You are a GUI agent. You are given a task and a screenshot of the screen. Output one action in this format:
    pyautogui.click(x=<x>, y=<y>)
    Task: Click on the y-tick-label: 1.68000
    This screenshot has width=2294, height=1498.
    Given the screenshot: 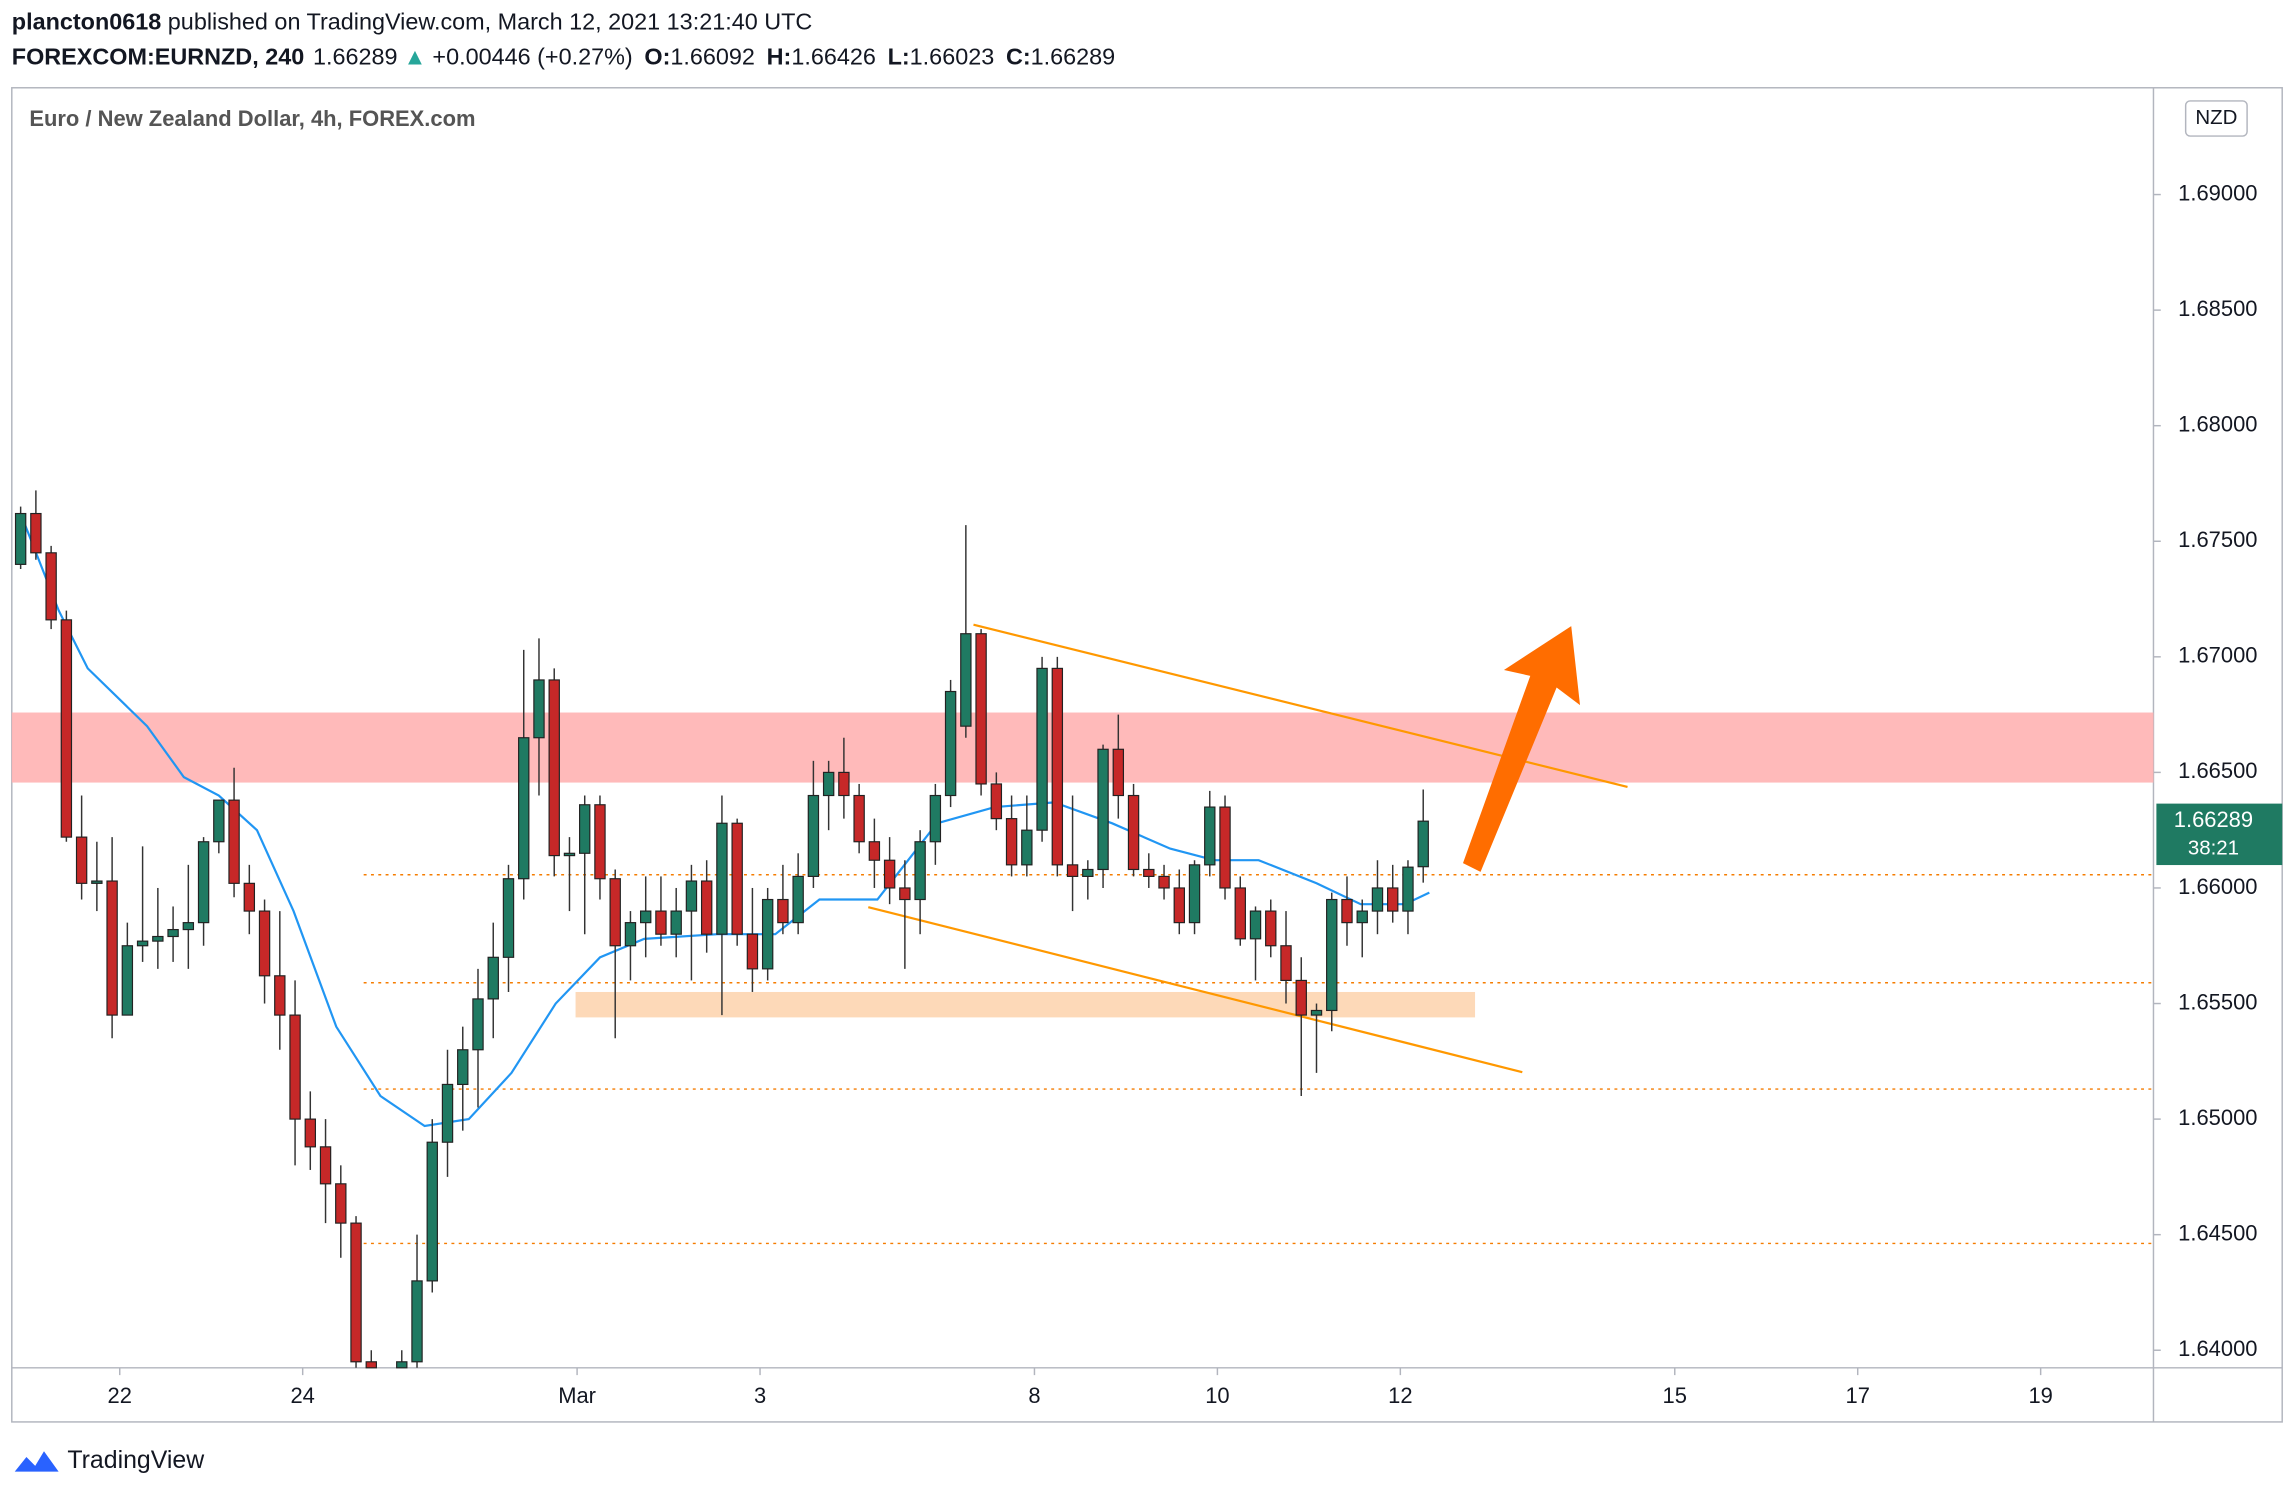 What is the action you would take?
    pyautogui.click(x=2217, y=423)
    